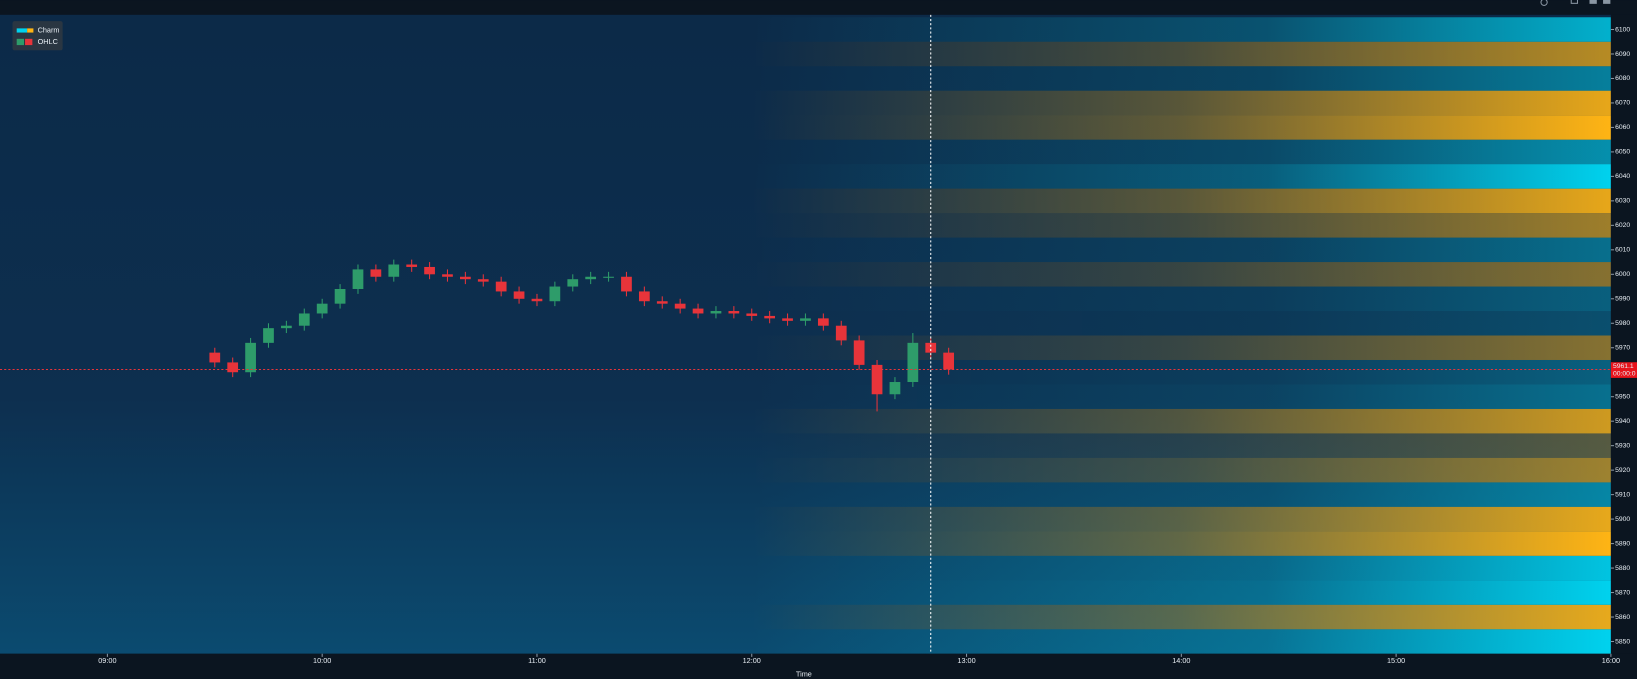 Image resolution: width=1637 pixels, height=679 pixels. Describe the element at coordinates (1622, 470) in the screenshot. I see `y-tick-label: 5920` at that location.